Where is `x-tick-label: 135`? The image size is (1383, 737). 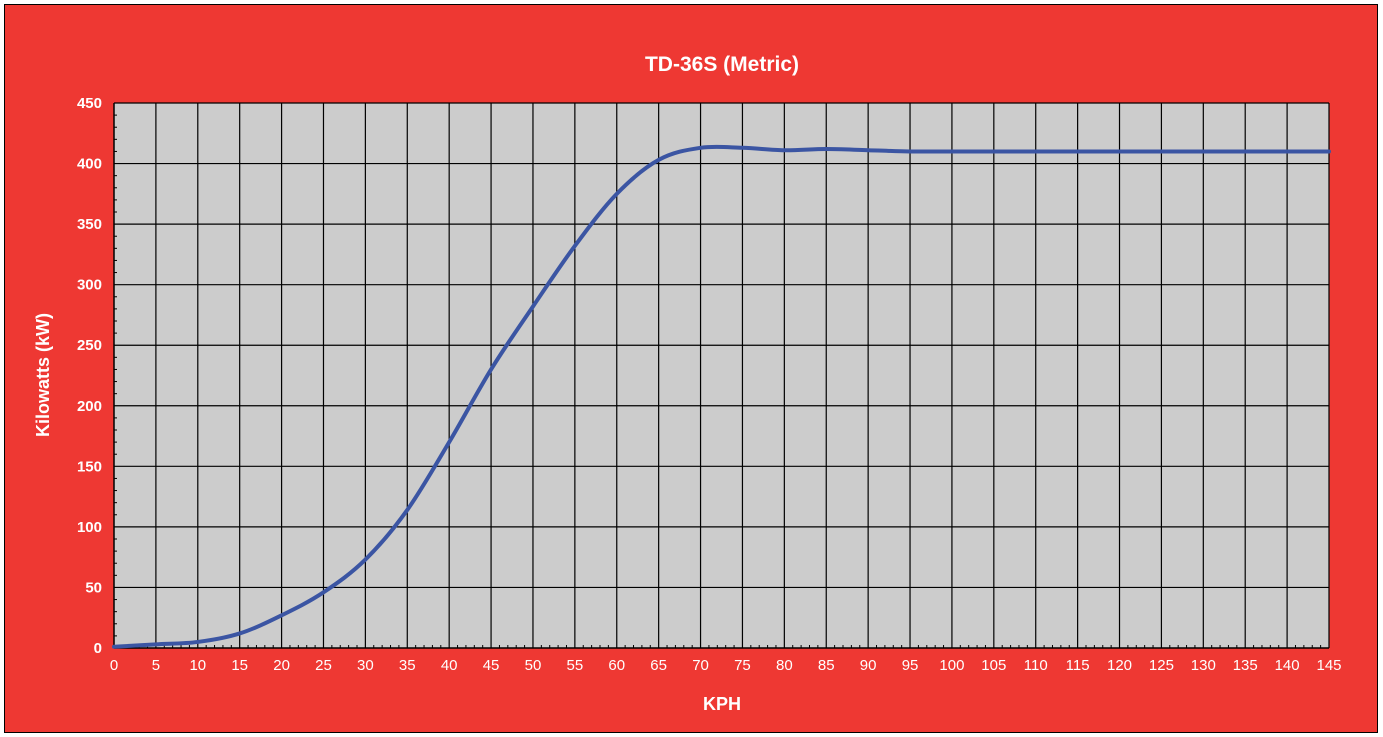
x-tick-label: 135 is located at coordinates (1245, 665).